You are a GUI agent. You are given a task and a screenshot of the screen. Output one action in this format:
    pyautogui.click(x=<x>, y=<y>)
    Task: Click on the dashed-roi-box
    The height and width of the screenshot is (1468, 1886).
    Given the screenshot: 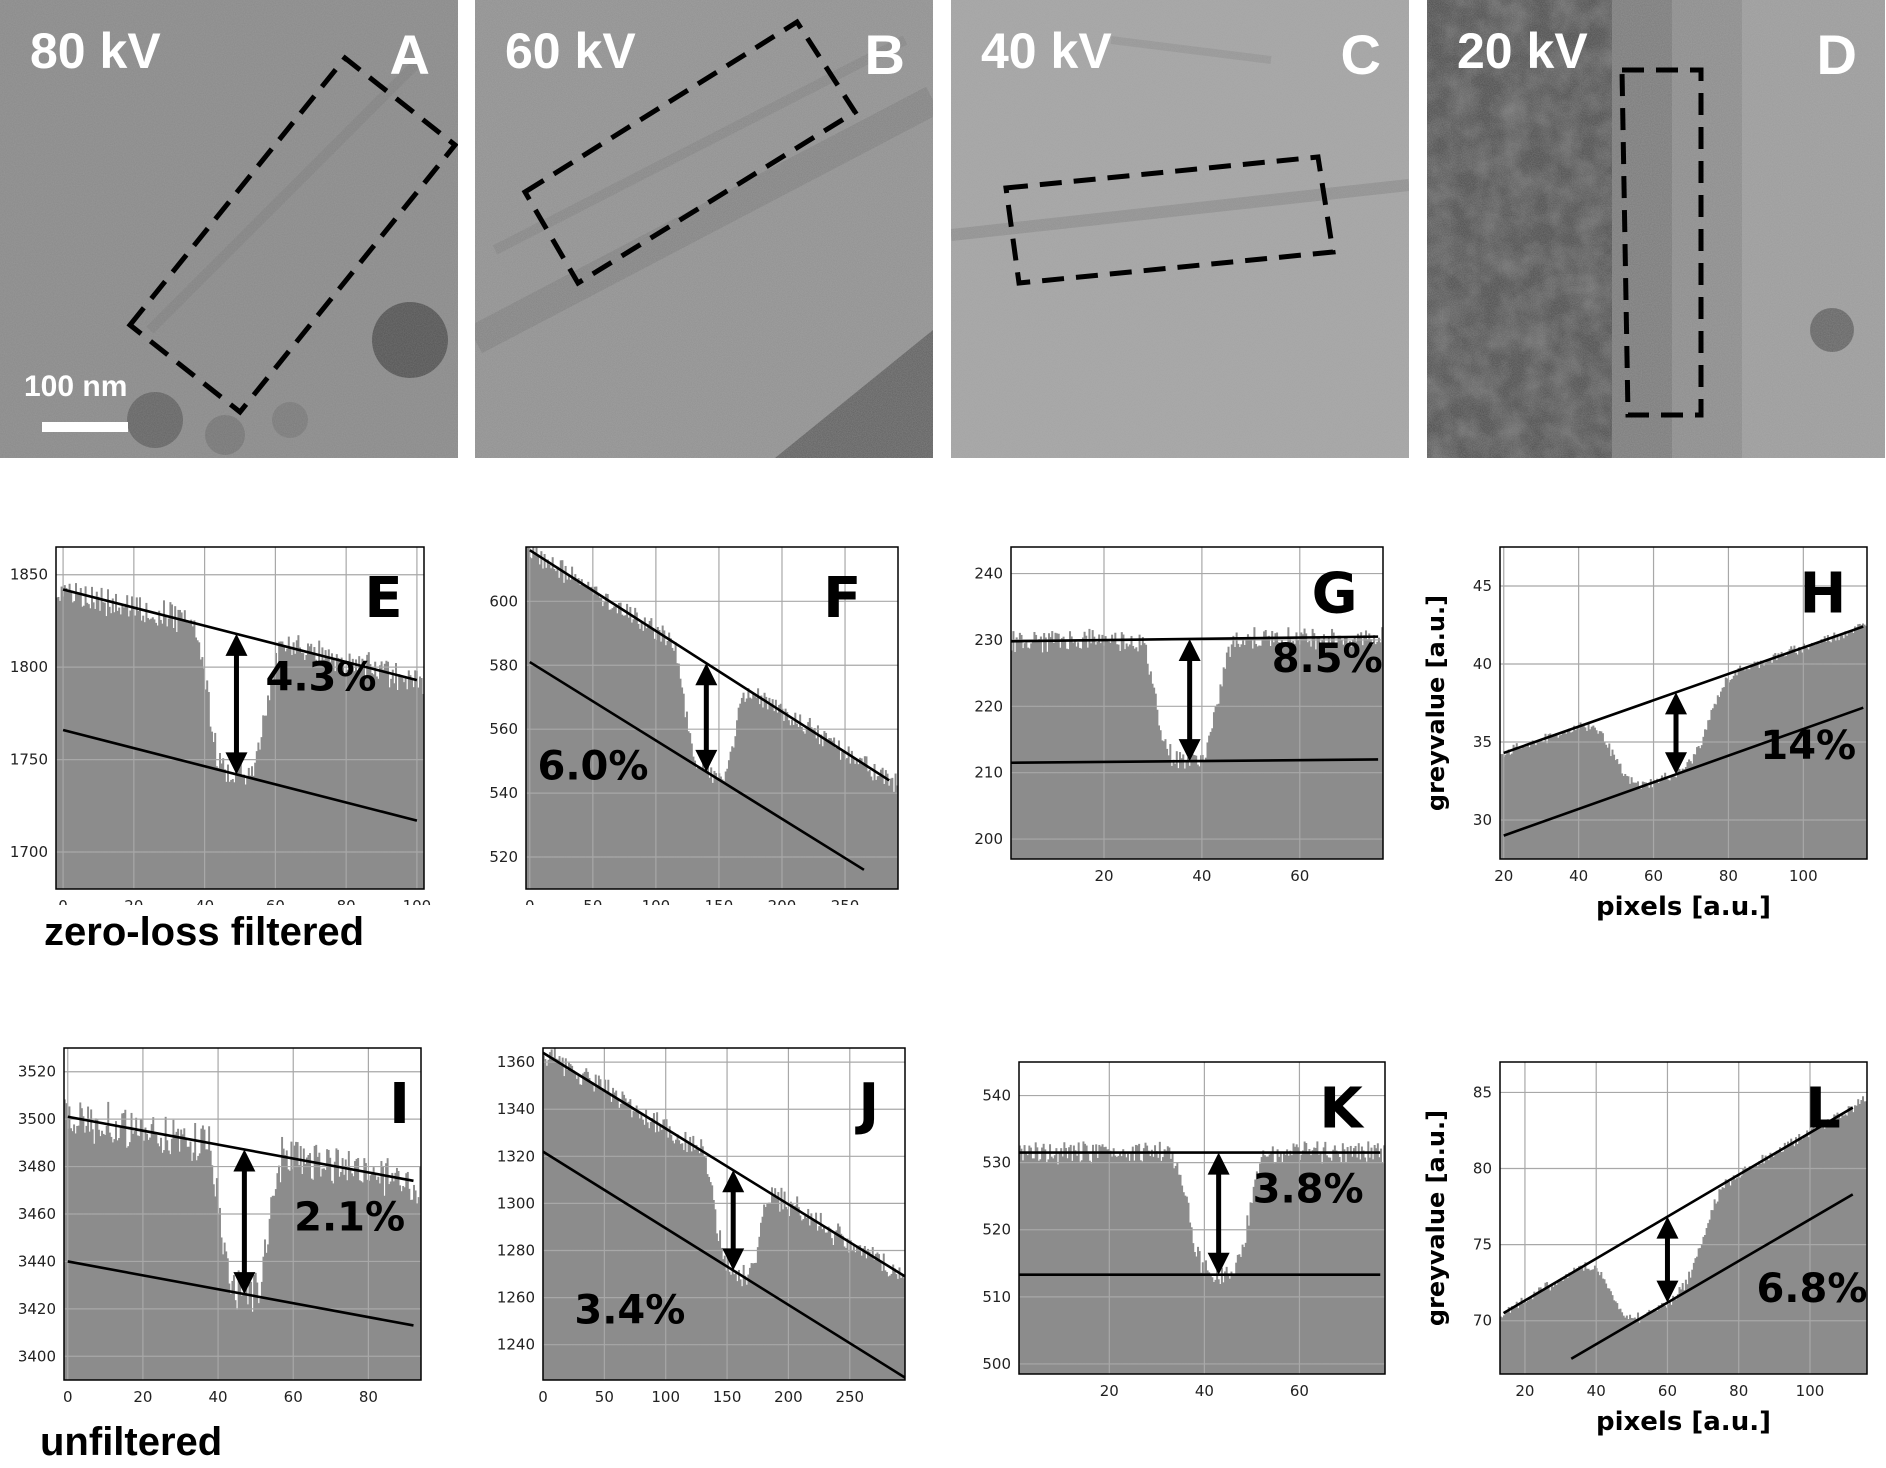 What is the action you would take?
    pyautogui.click(x=690, y=152)
    